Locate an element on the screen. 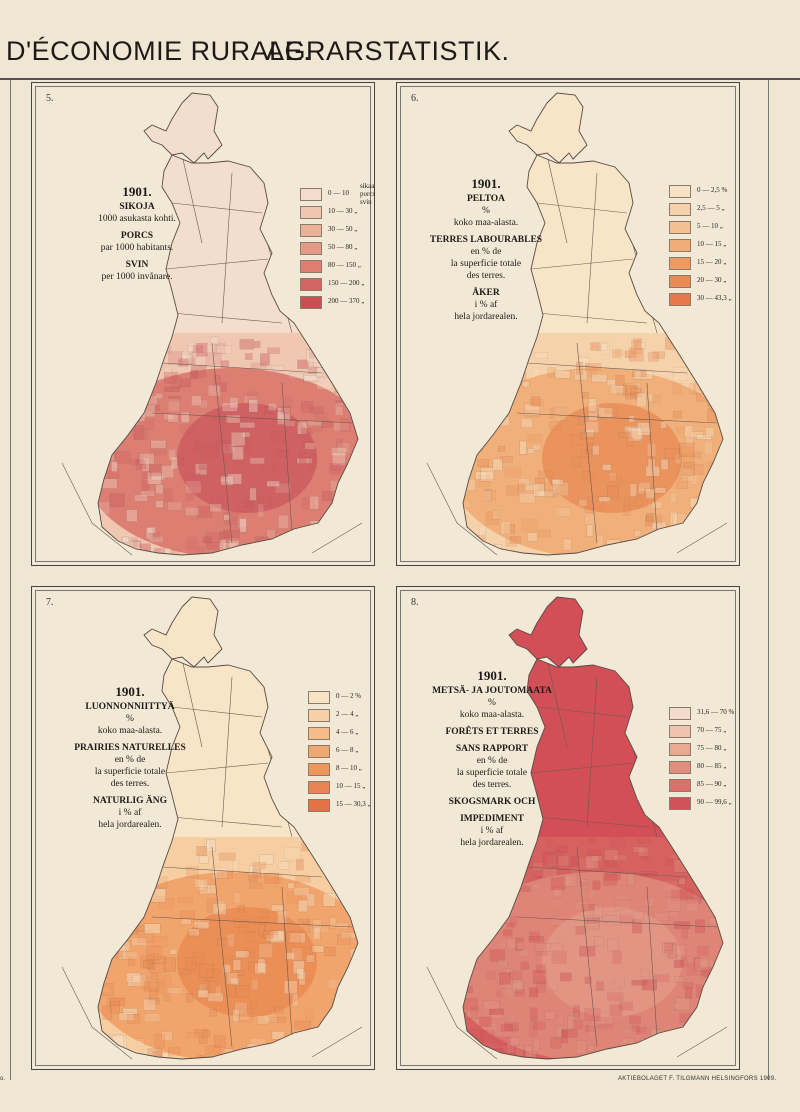 Image resolution: width=800 pixels, height=1112 pixels. left-edge-mark: o. is located at coordinates (3, 1079).